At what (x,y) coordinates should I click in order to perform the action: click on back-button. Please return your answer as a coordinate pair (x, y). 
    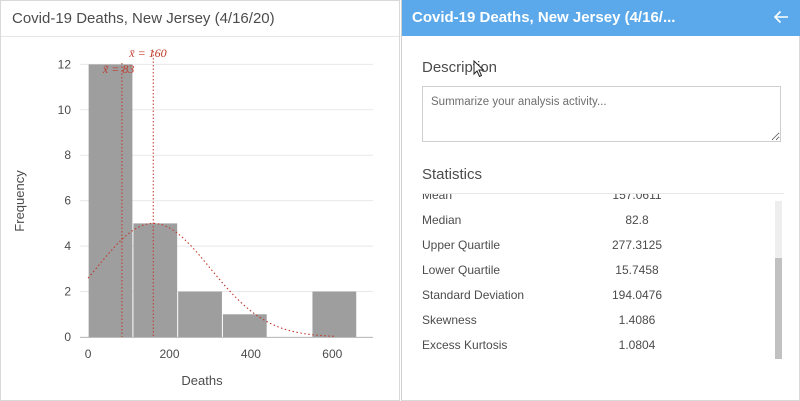
    Looking at the image, I should click on (781, 17).